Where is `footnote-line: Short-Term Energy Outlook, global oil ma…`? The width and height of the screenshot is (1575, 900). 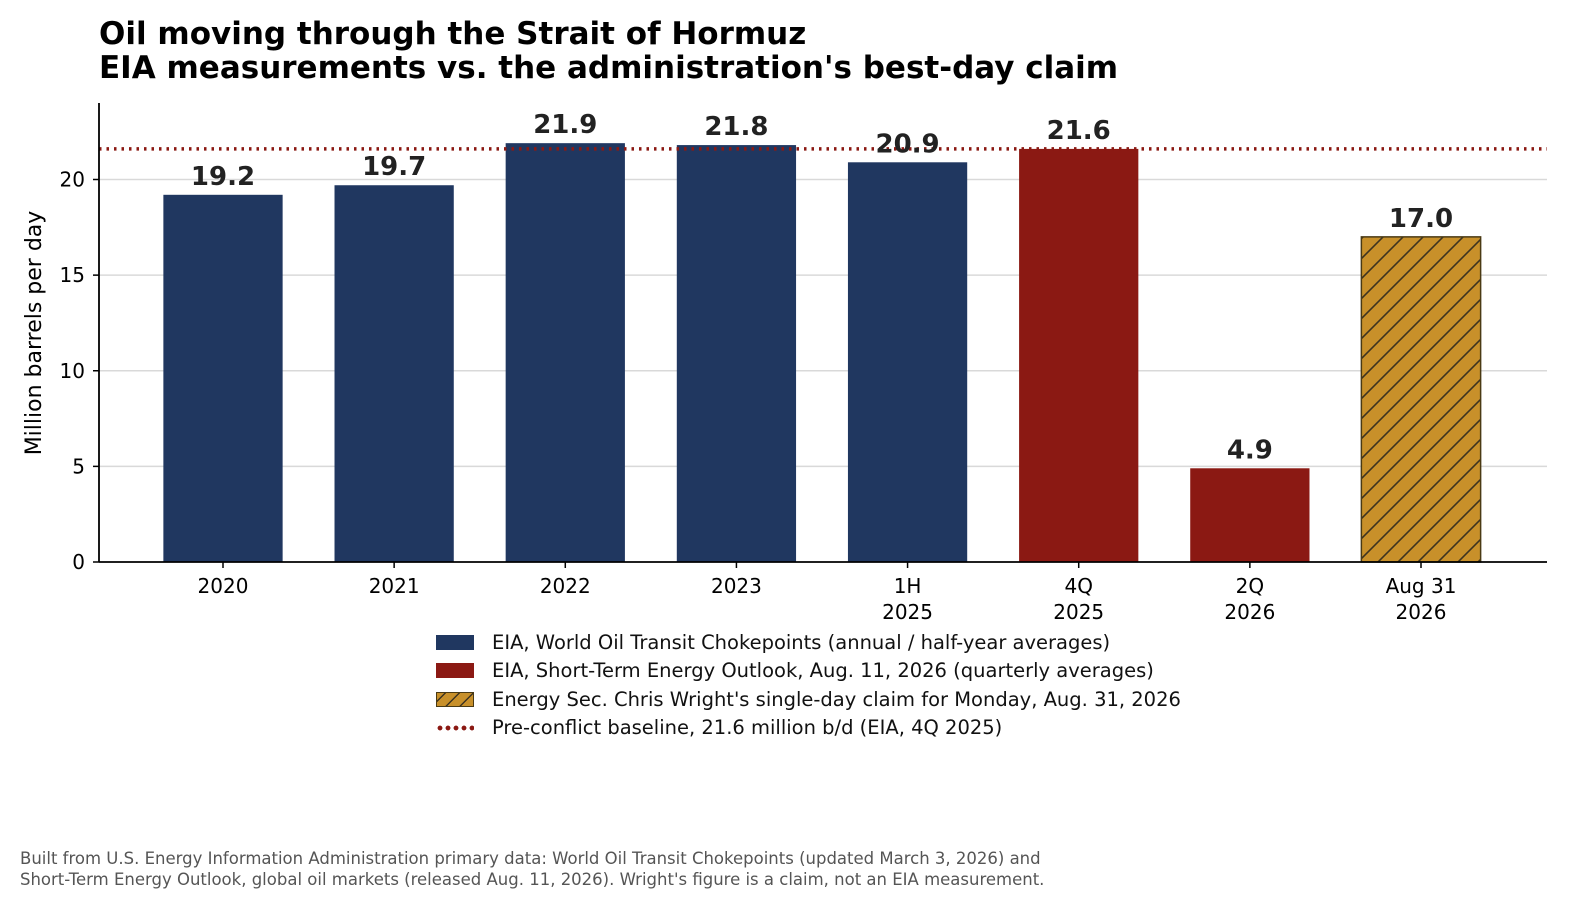
footnote-line: Short-Term Energy Outlook, global oil ma… is located at coordinates (532, 879).